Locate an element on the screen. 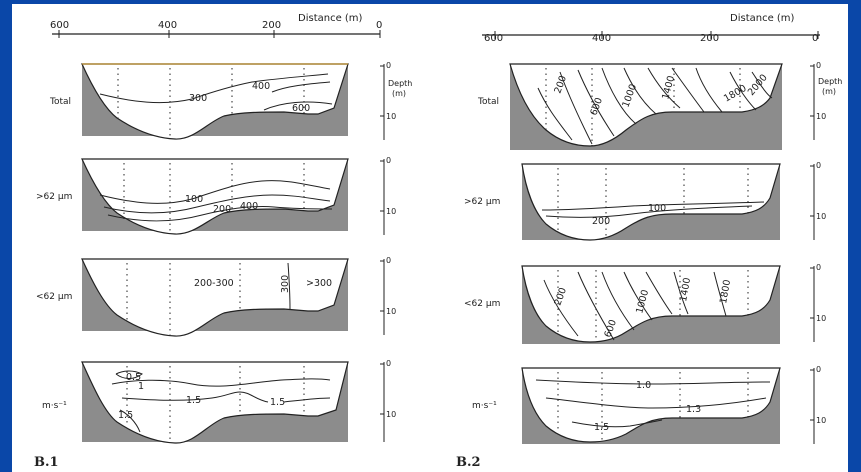 The image size is (861, 472). contour-label: 1800 is located at coordinates (725, 292).